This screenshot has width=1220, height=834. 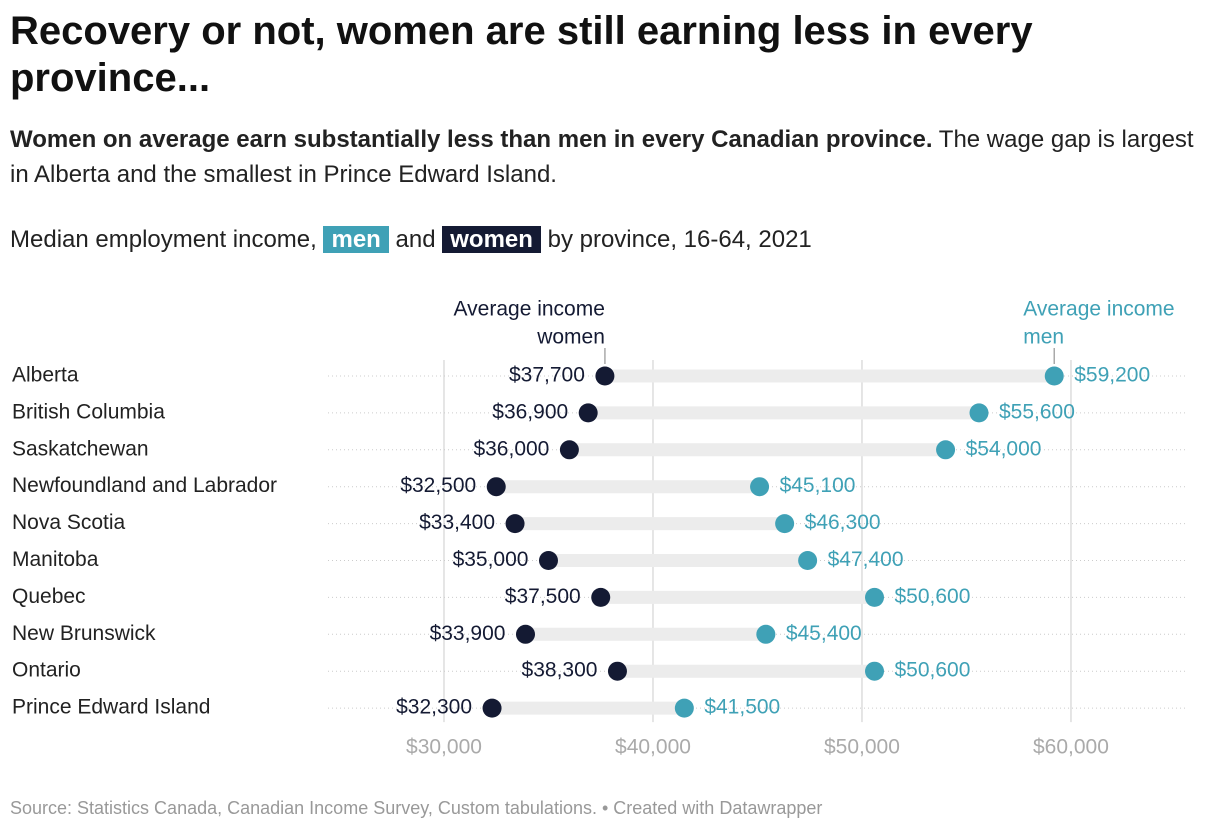 What do you see at coordinates (457, 522) in the screenshot?
I see `value-label: $33,400` at bounding box center [457, 522].